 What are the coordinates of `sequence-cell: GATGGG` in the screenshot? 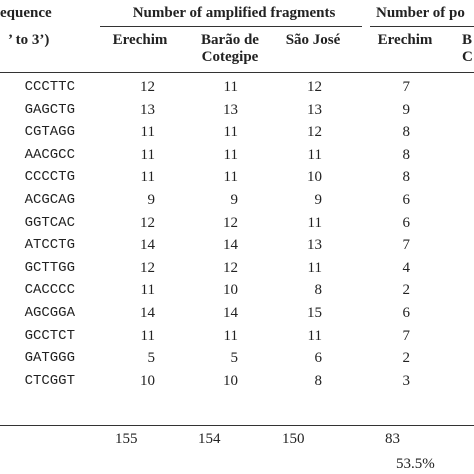 It's located at (49, 358).